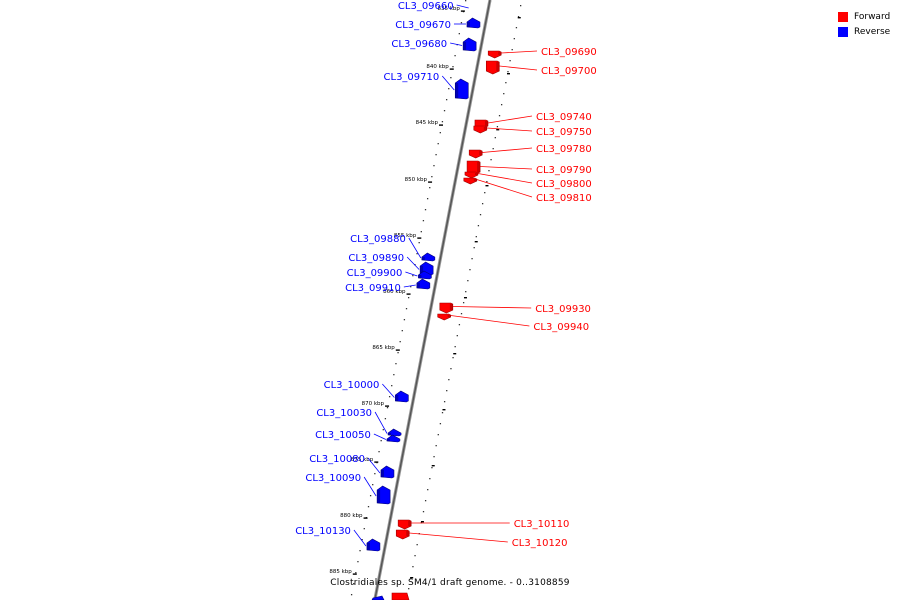 The width and height of the screenshot is (900, 604). I want to click on gene-label-cl3_09670: CL3_09670, so click(423, 25).